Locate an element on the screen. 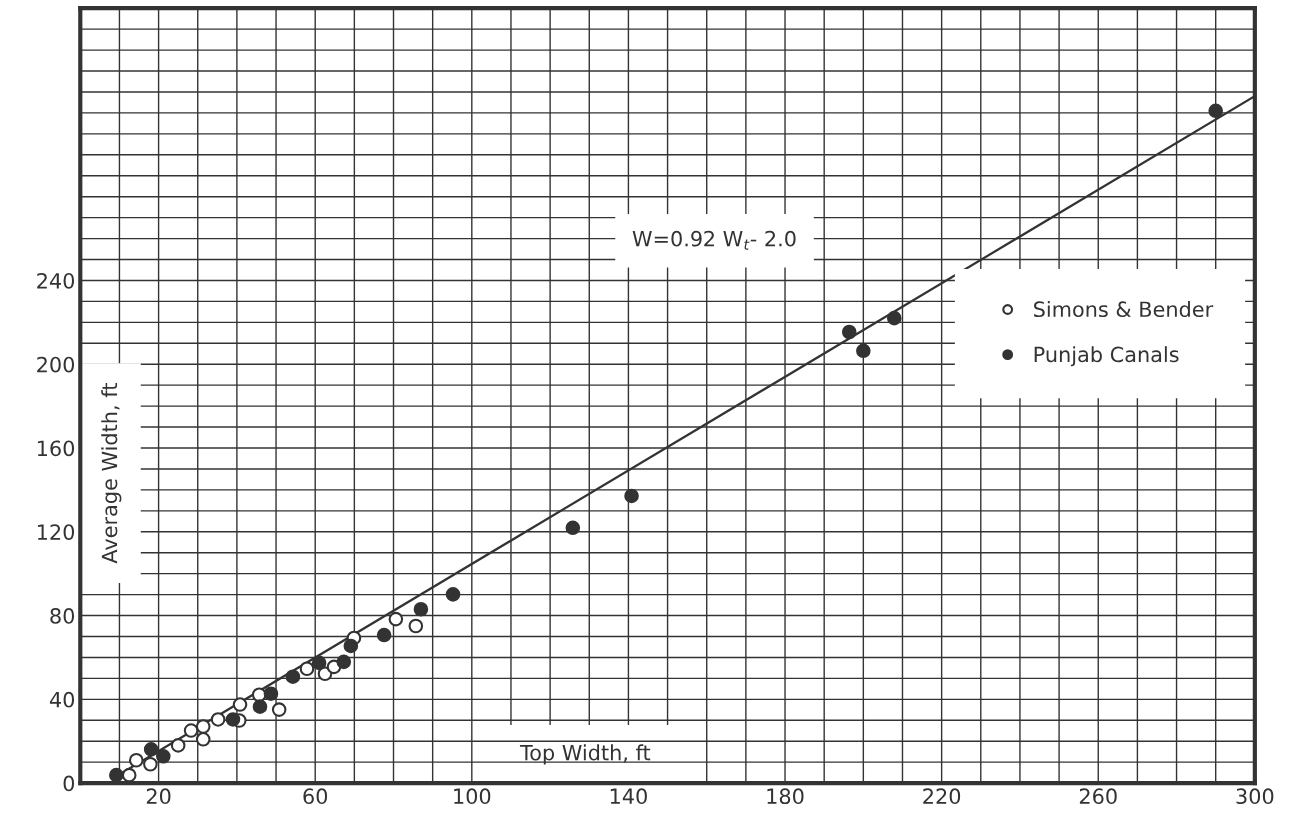 The height and width of the screenshot is (820, 1295). x-tick-label: 140 is located at coordinates (628, 796).